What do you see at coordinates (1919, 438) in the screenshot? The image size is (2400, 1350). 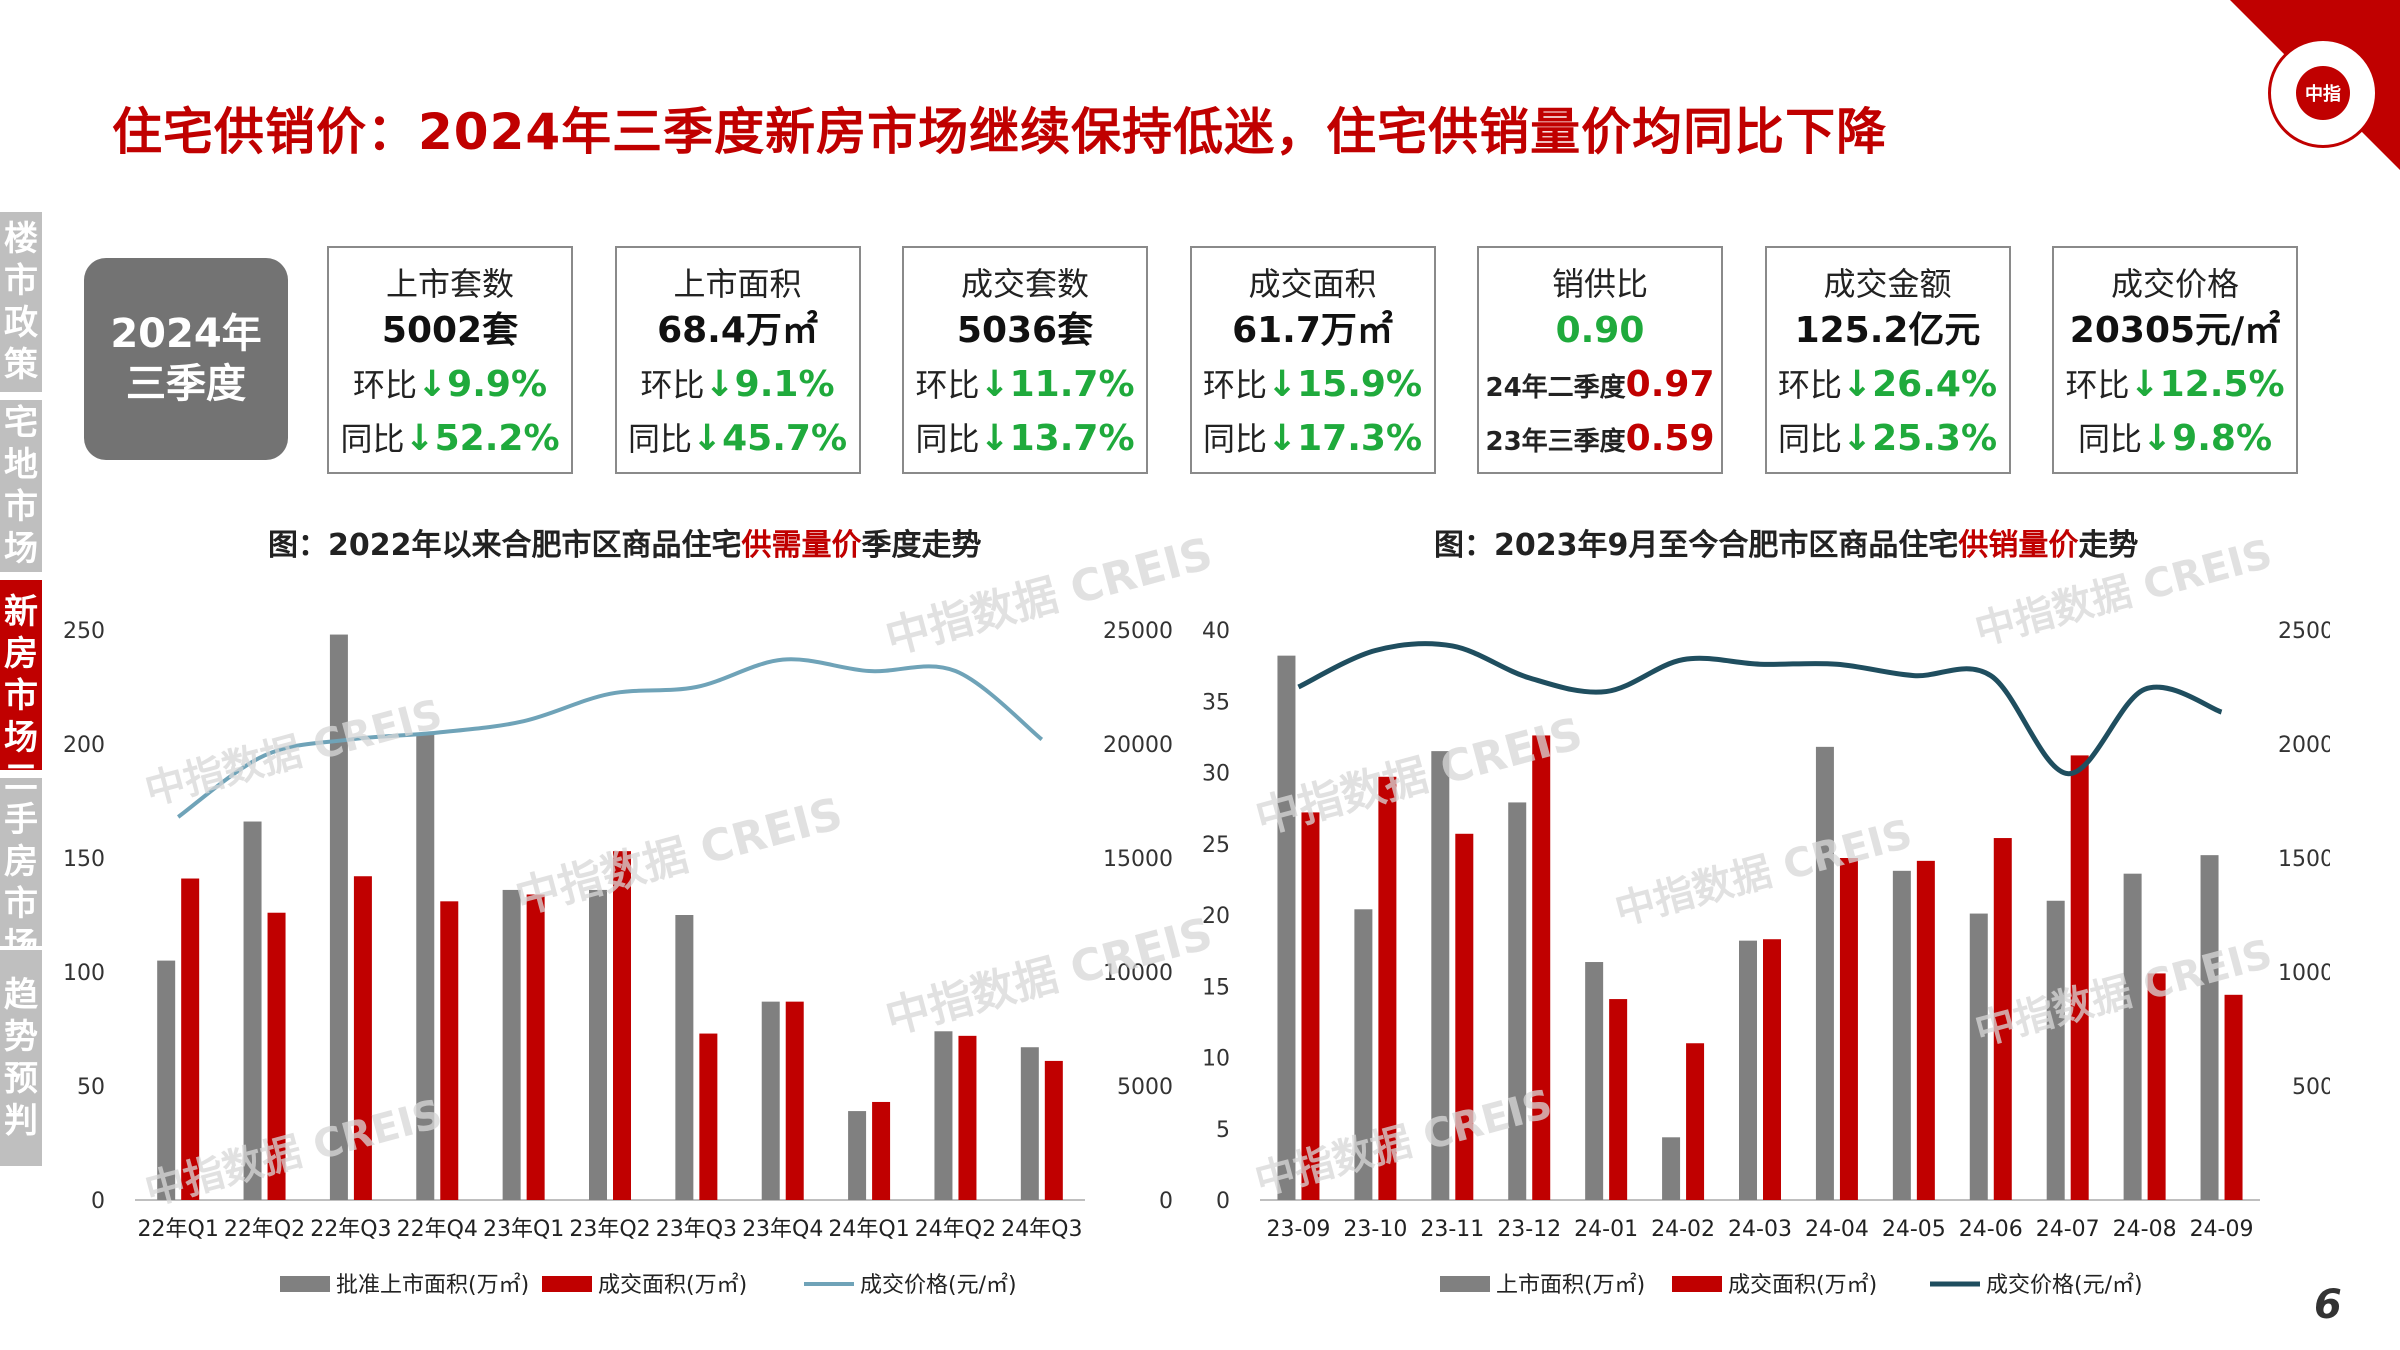 I see `kpi-row-2-value: ↓25.3%` at bounding box center [1919, 438].